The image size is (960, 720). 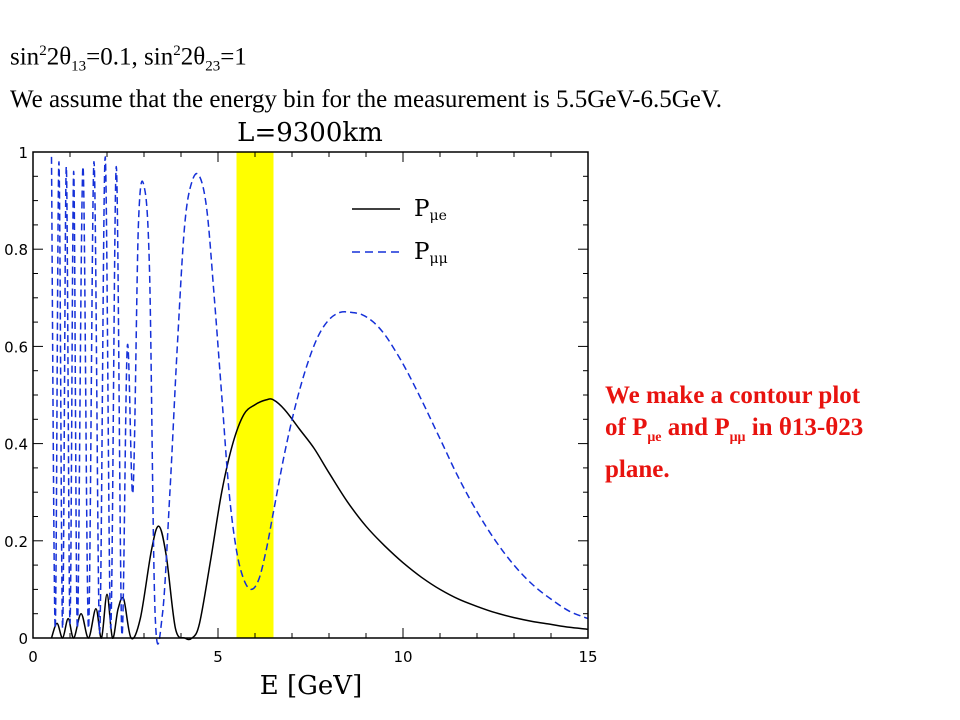 I want to click on legend-label-pme: Pμe, so click(x=430, y=210).